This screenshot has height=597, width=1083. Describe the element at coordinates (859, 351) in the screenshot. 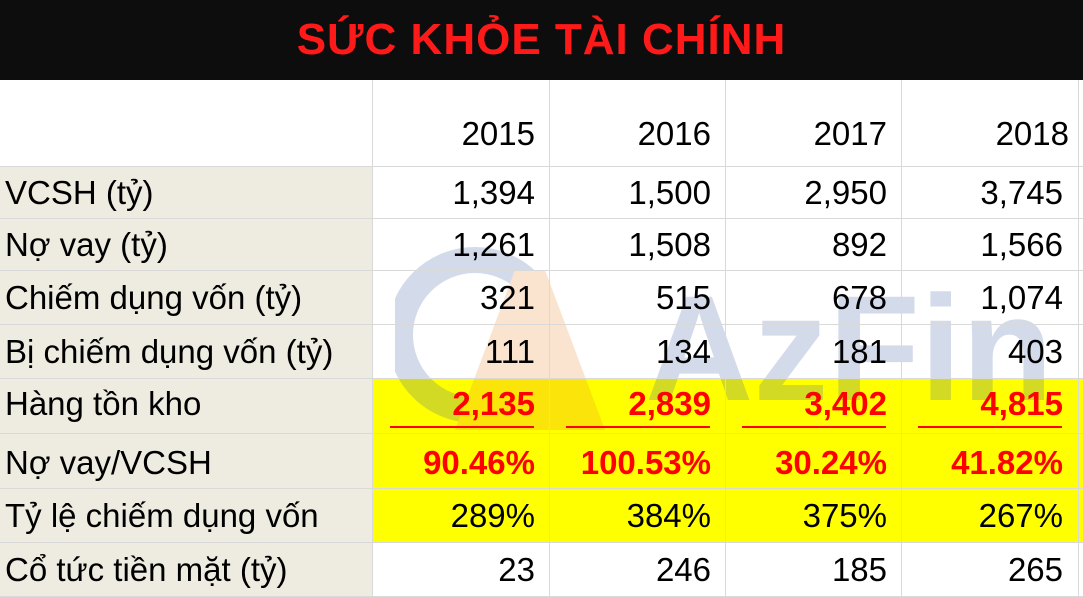

I see `table-cell: 181` at that location.